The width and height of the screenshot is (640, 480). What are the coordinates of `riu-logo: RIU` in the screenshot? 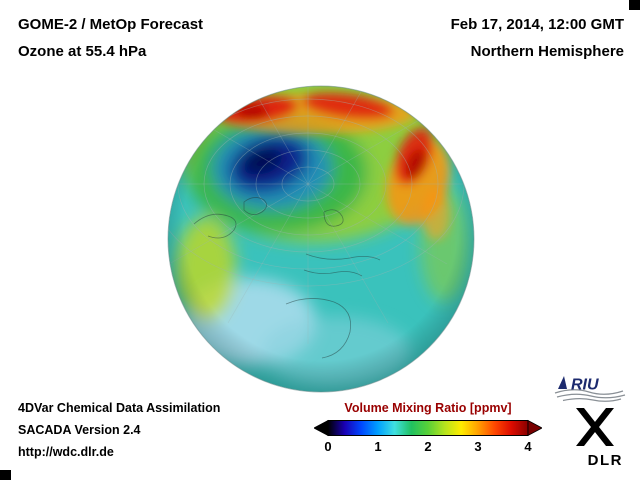 It's located at (590, 389).